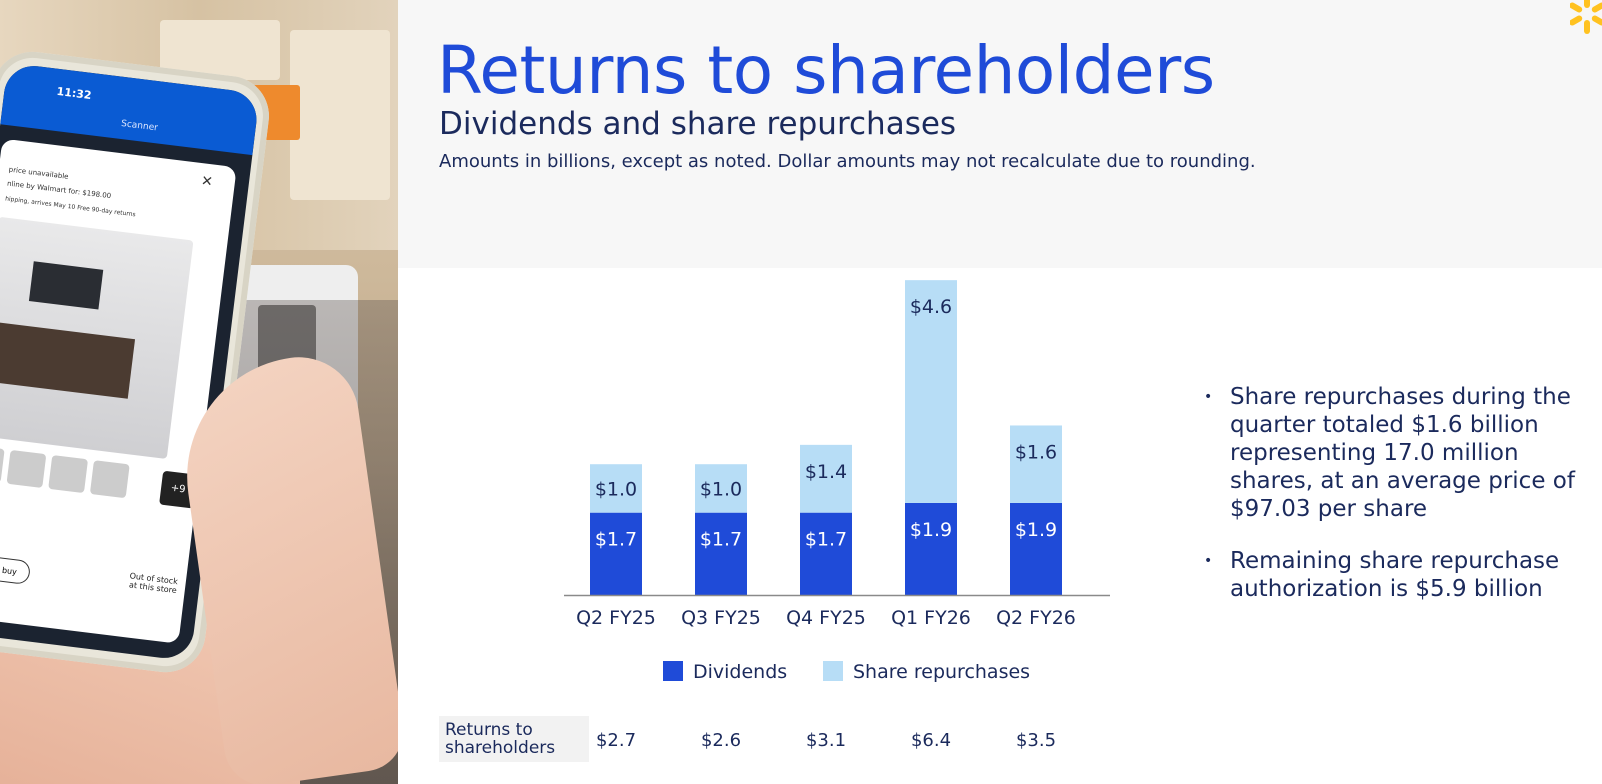  What do you see at coordinates (1036, 618) in the screenshot?
I see `x-tick-label: Q2 FY26` at bounding box center [1036, 618].